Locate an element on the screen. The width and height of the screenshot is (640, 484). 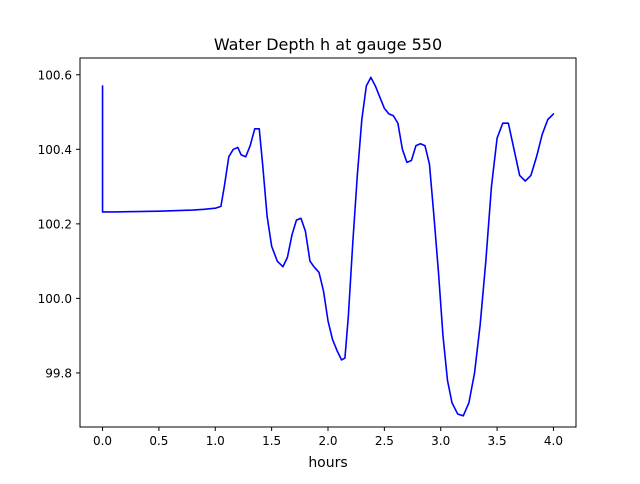
y-tick-label: 99.8 is located at coordinates (58, 373).